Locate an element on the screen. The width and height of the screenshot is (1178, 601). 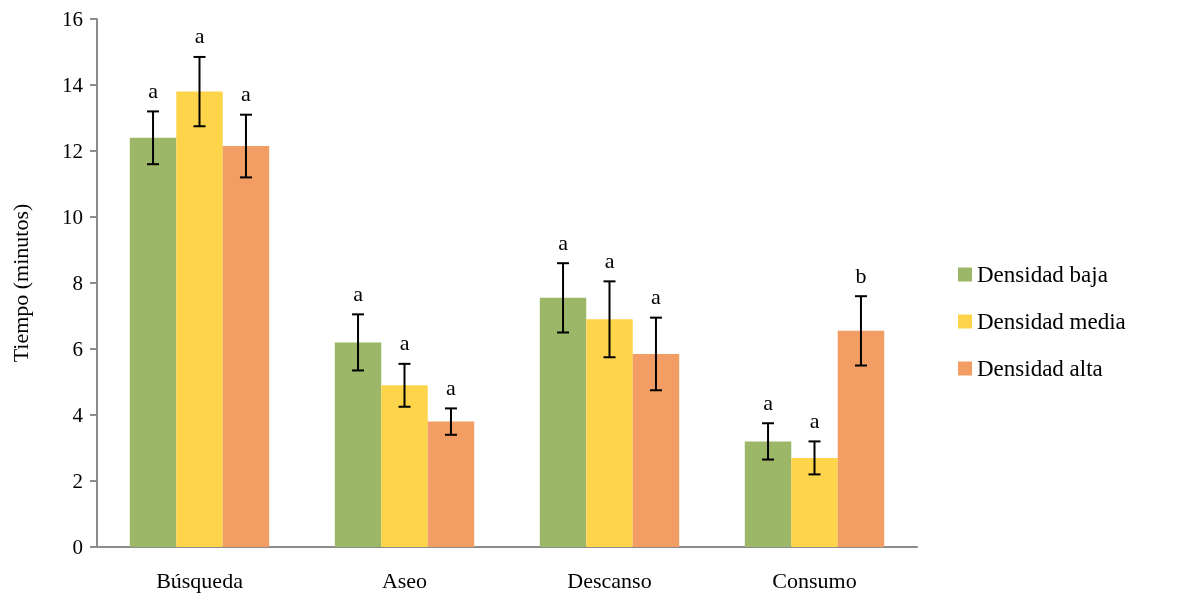
y-tick-label: 16 is located at coordinates (72, 19).